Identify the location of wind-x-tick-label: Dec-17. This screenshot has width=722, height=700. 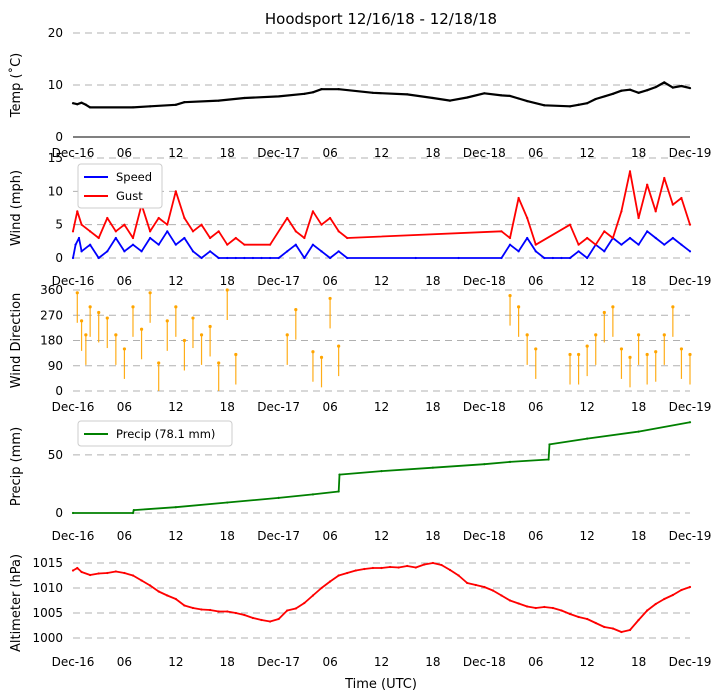
(278, 281).